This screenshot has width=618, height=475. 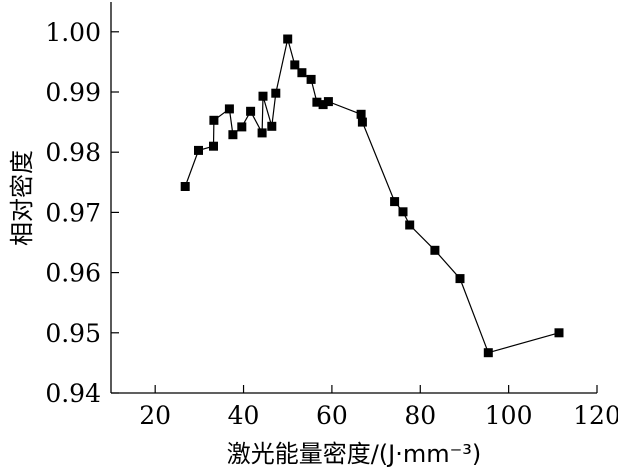 What do you see at coordinates (378, 407) in the screenshot?
I see `x-ticks: 20 40 60 80 100 120` at bounding box center [378, 407].